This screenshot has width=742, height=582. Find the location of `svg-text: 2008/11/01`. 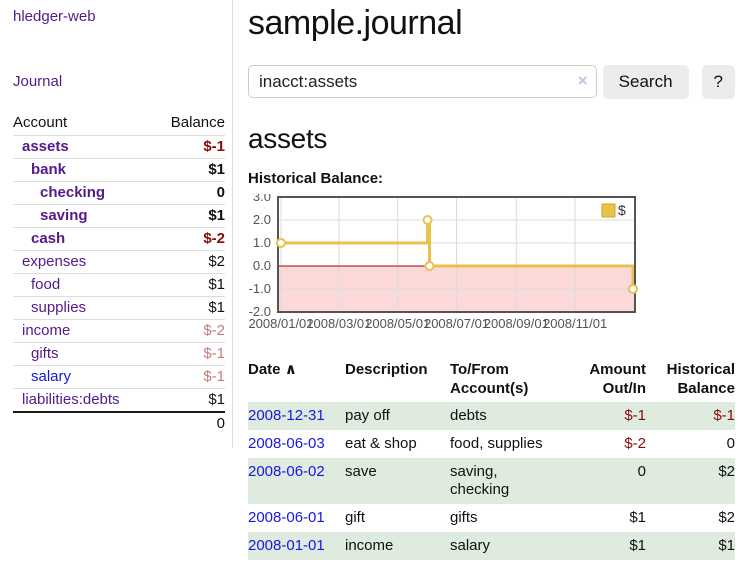

svg-text: 2008/11/01 is located at coordinates (575, 323).